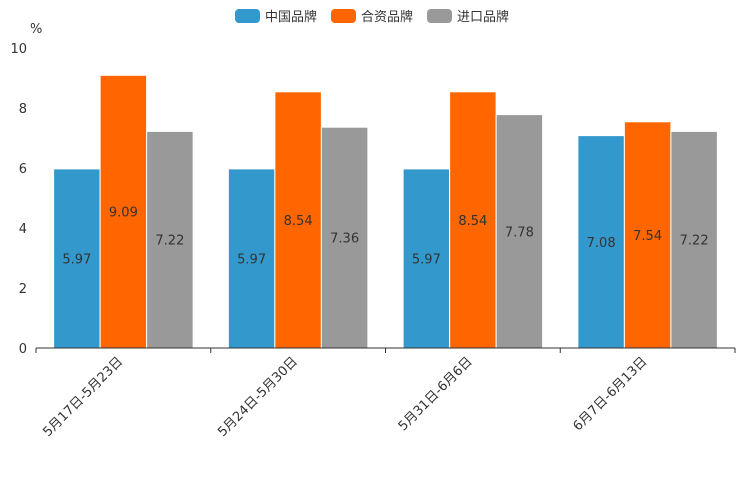 The width and height of the screenshot is (744, 496). I want to click on legend-label-joint-venture-brand: 合资品牌, so click(386, 17).